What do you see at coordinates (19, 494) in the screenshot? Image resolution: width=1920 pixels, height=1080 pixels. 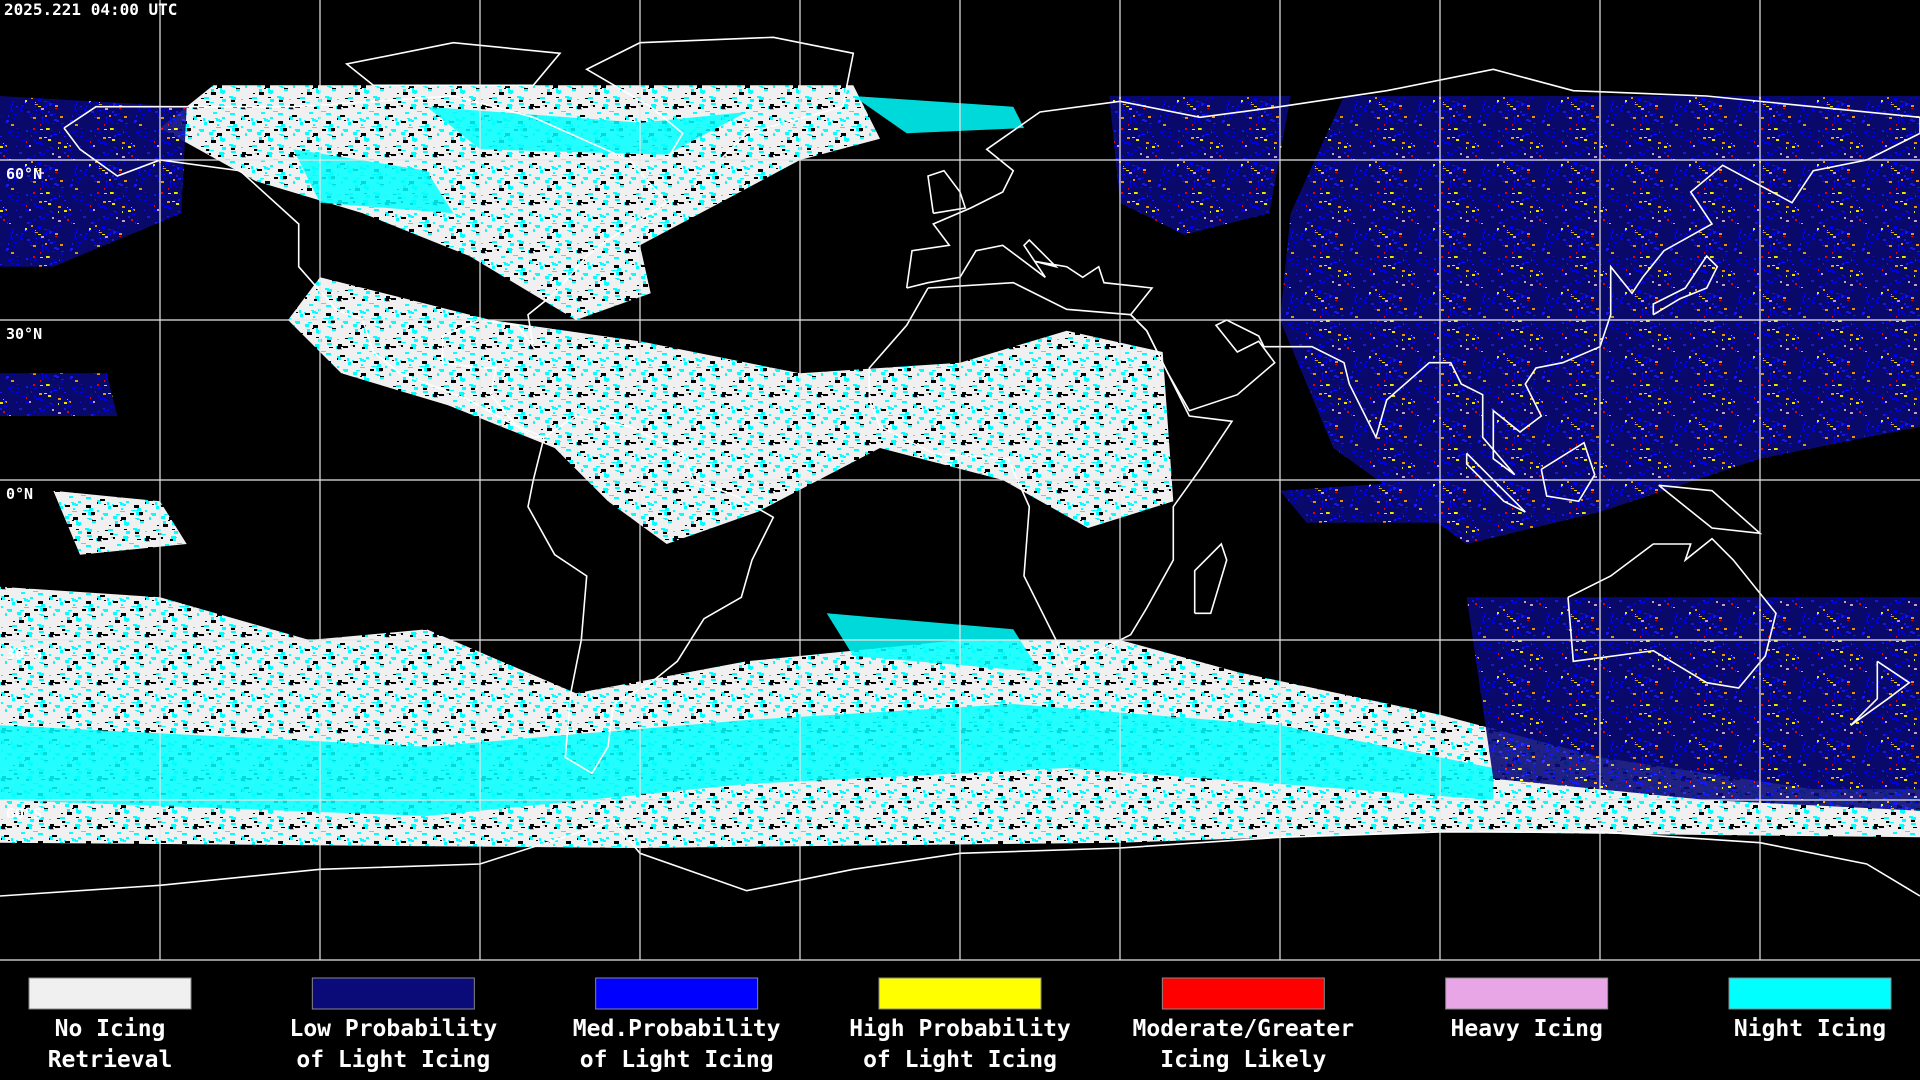 I see `lat-label: 0°N` at bounding box center [19, 494].